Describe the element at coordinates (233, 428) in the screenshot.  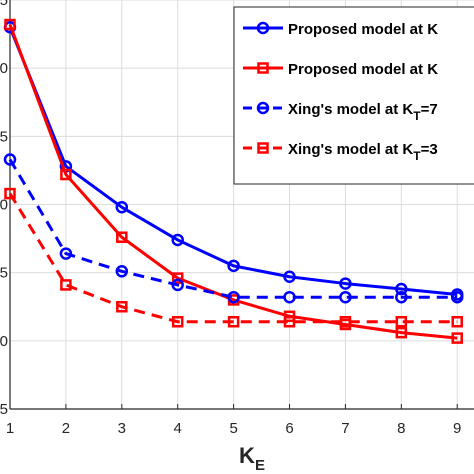
I see `x-tick-label: 5` at that location.